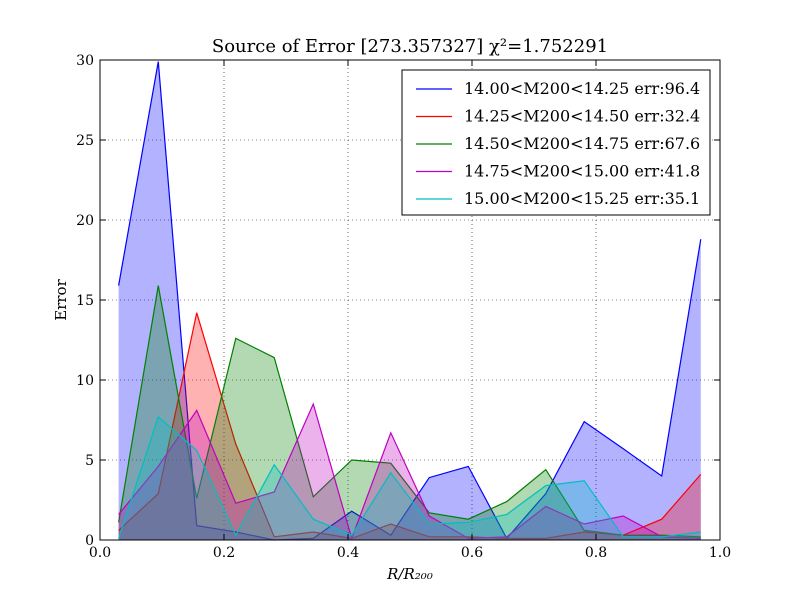 This screenshot has width=800, height=600. I want to click on x-axis-label: R/R₂₀₀, so click(409, 574).